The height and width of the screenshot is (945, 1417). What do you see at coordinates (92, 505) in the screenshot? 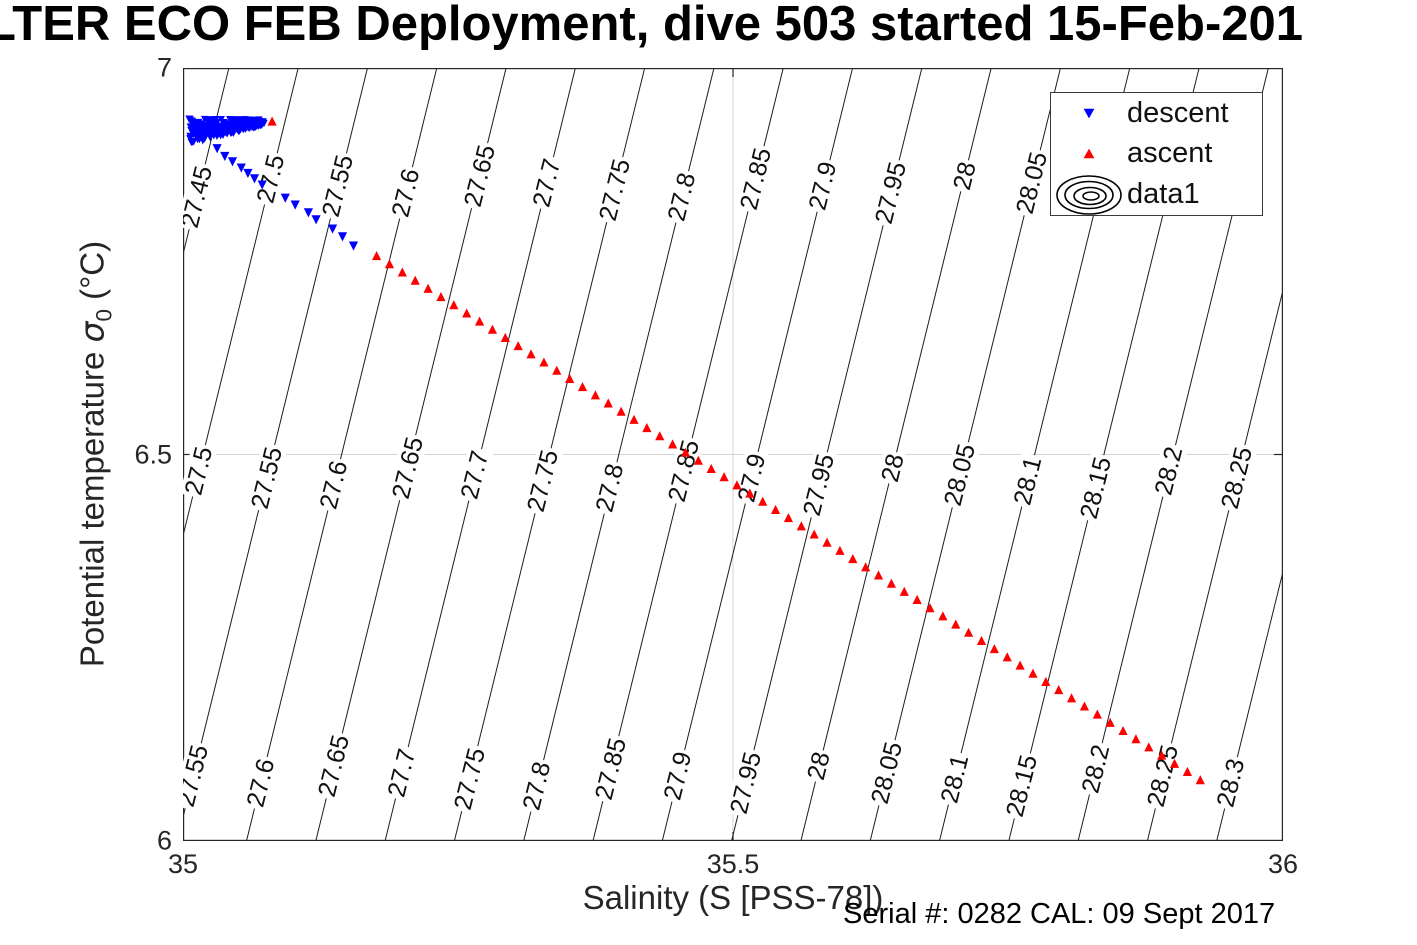
I see `y-axis-label-text: Potential temperature` at bounding box center [92, 505].